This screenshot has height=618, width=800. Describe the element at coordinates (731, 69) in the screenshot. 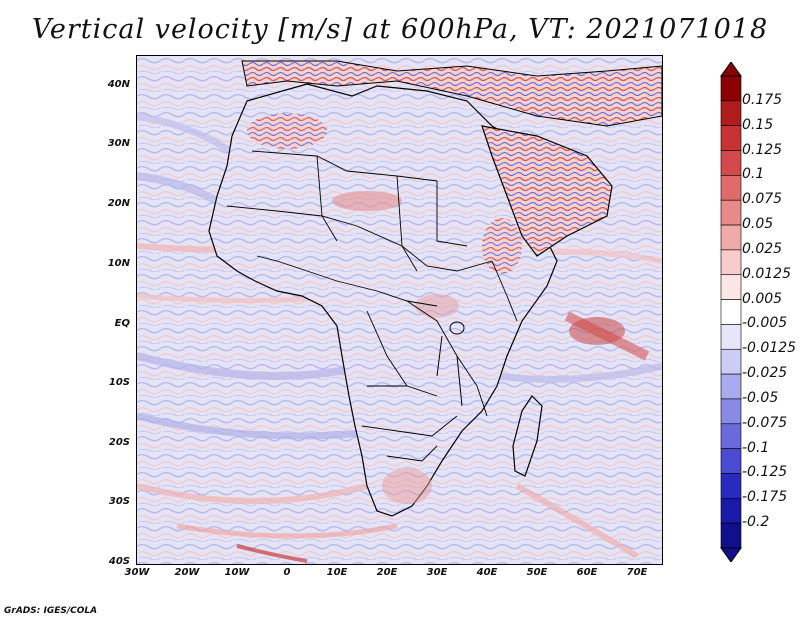

I see `colorbar-max-arrow` at that location.